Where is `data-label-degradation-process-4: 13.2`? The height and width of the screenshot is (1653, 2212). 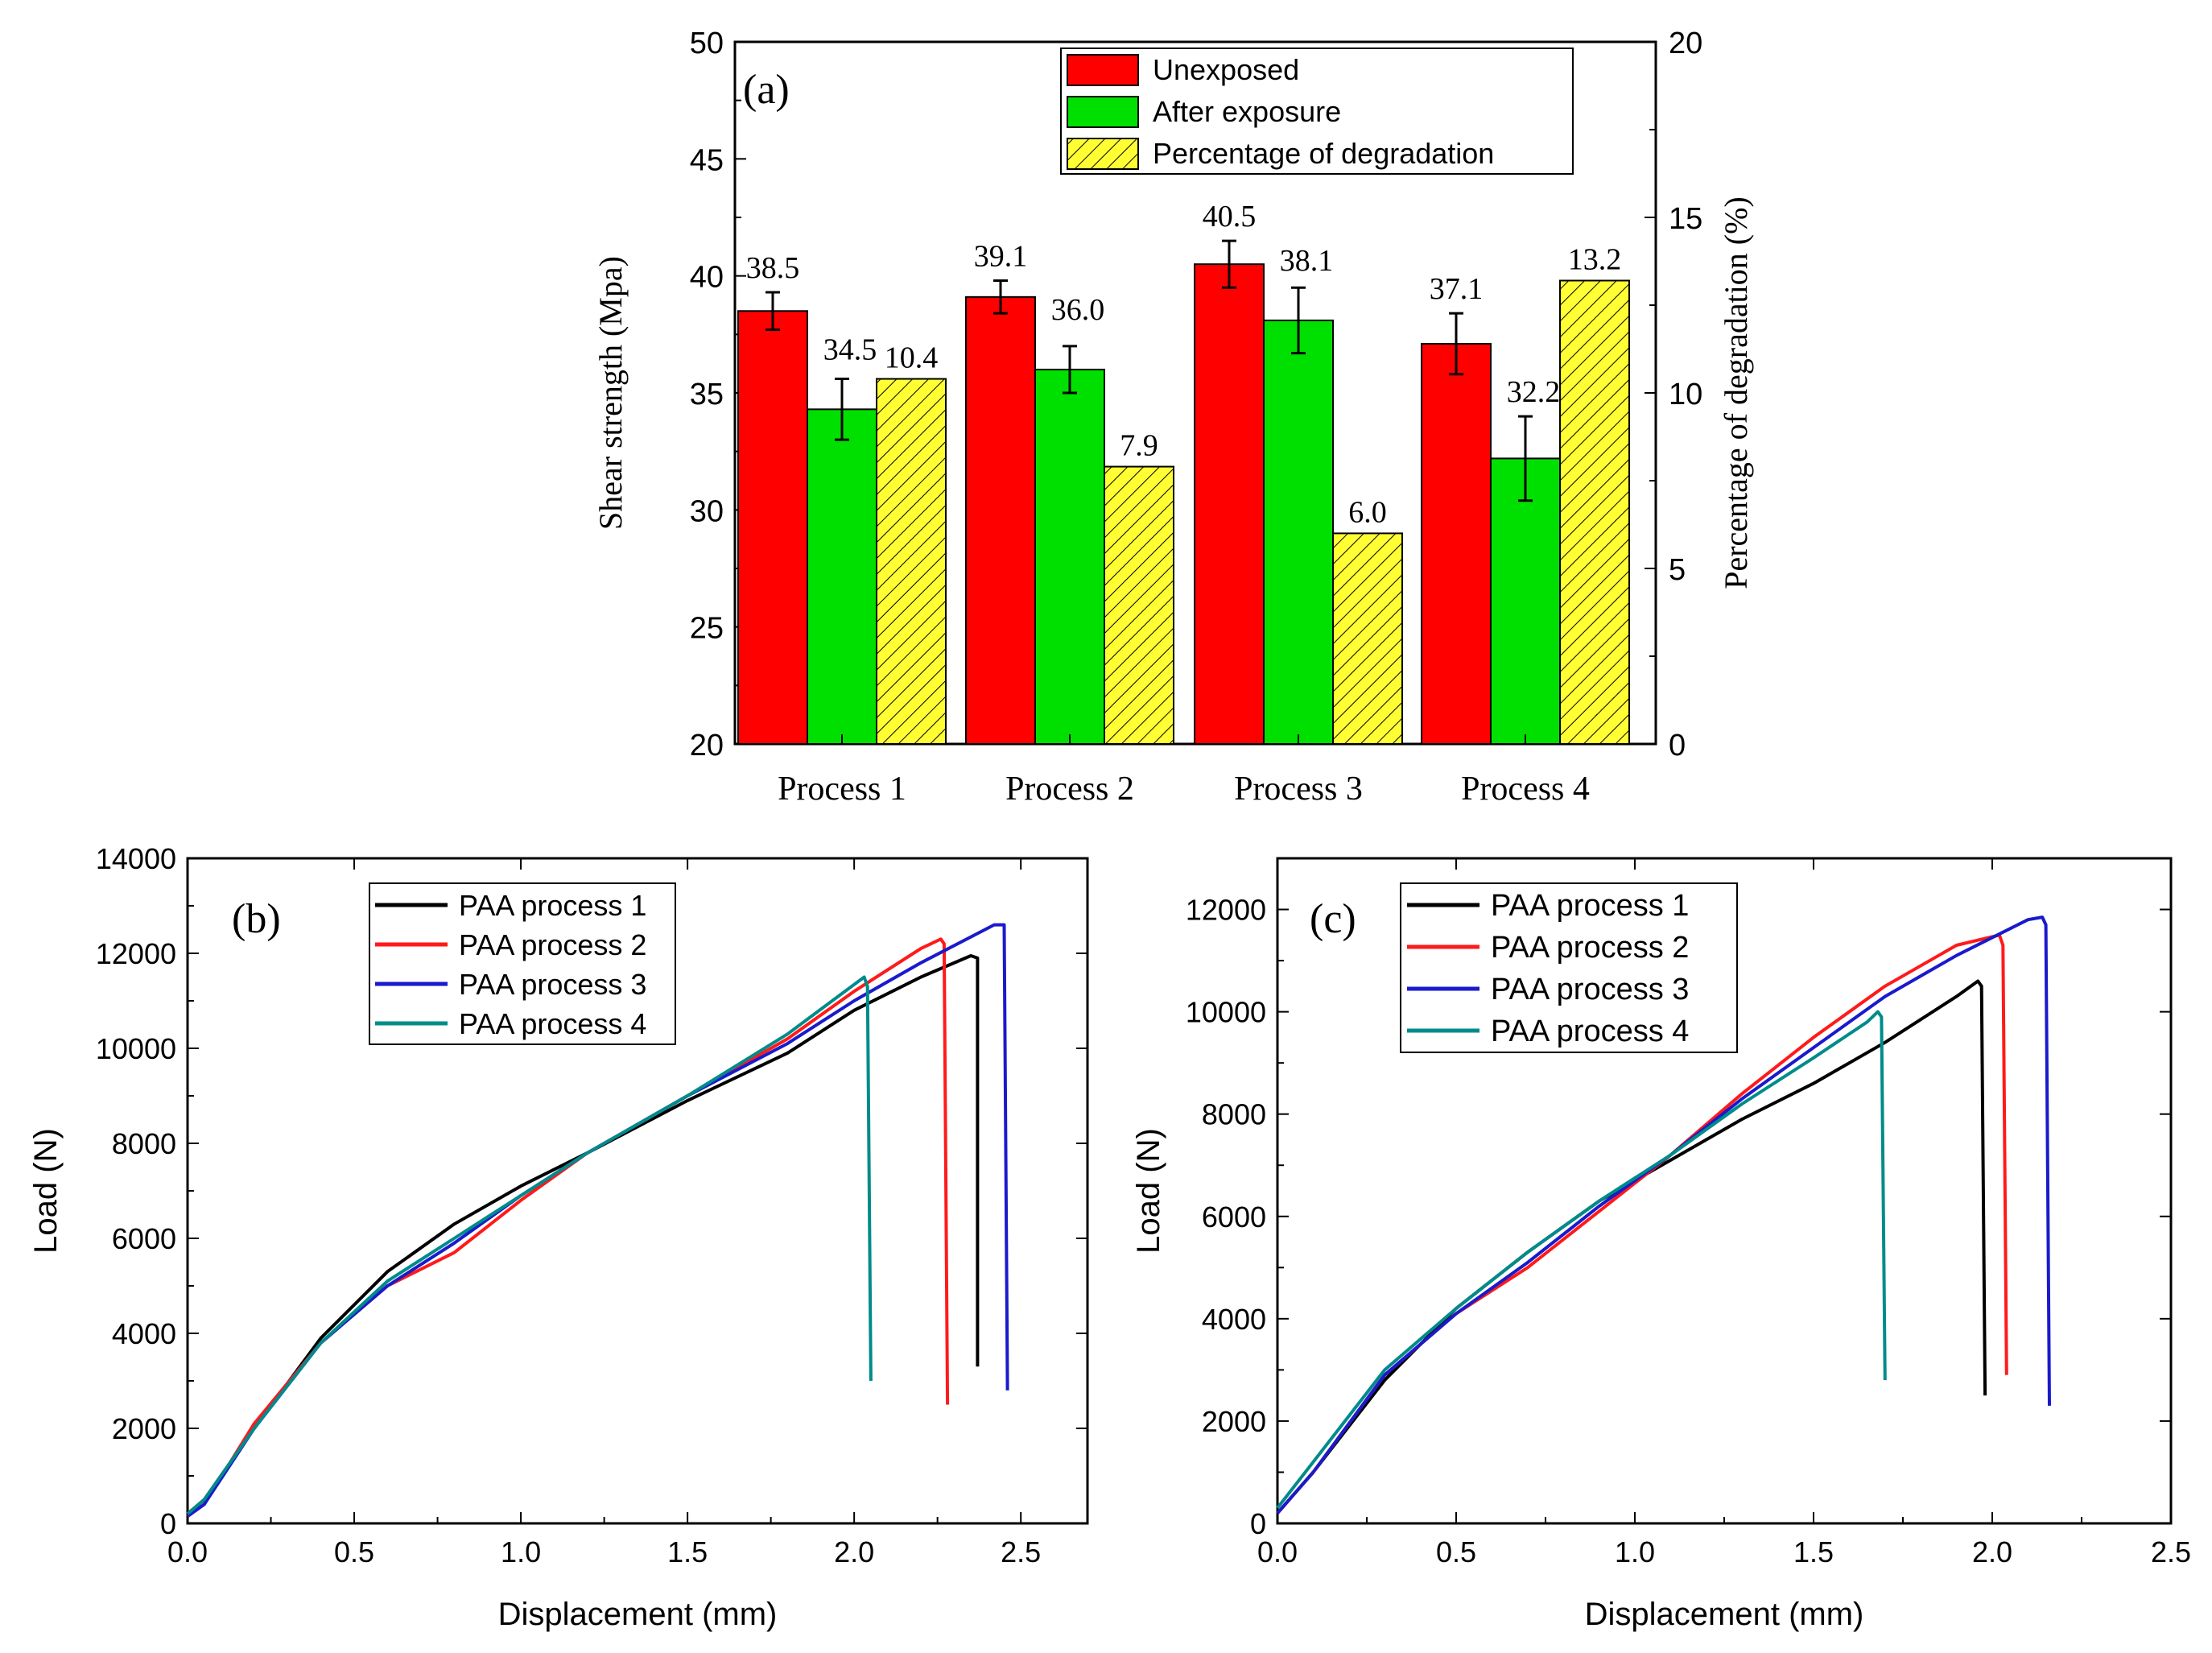
data-label-degradation-process-4: 13.2 is located at coordinates (1595, 259).